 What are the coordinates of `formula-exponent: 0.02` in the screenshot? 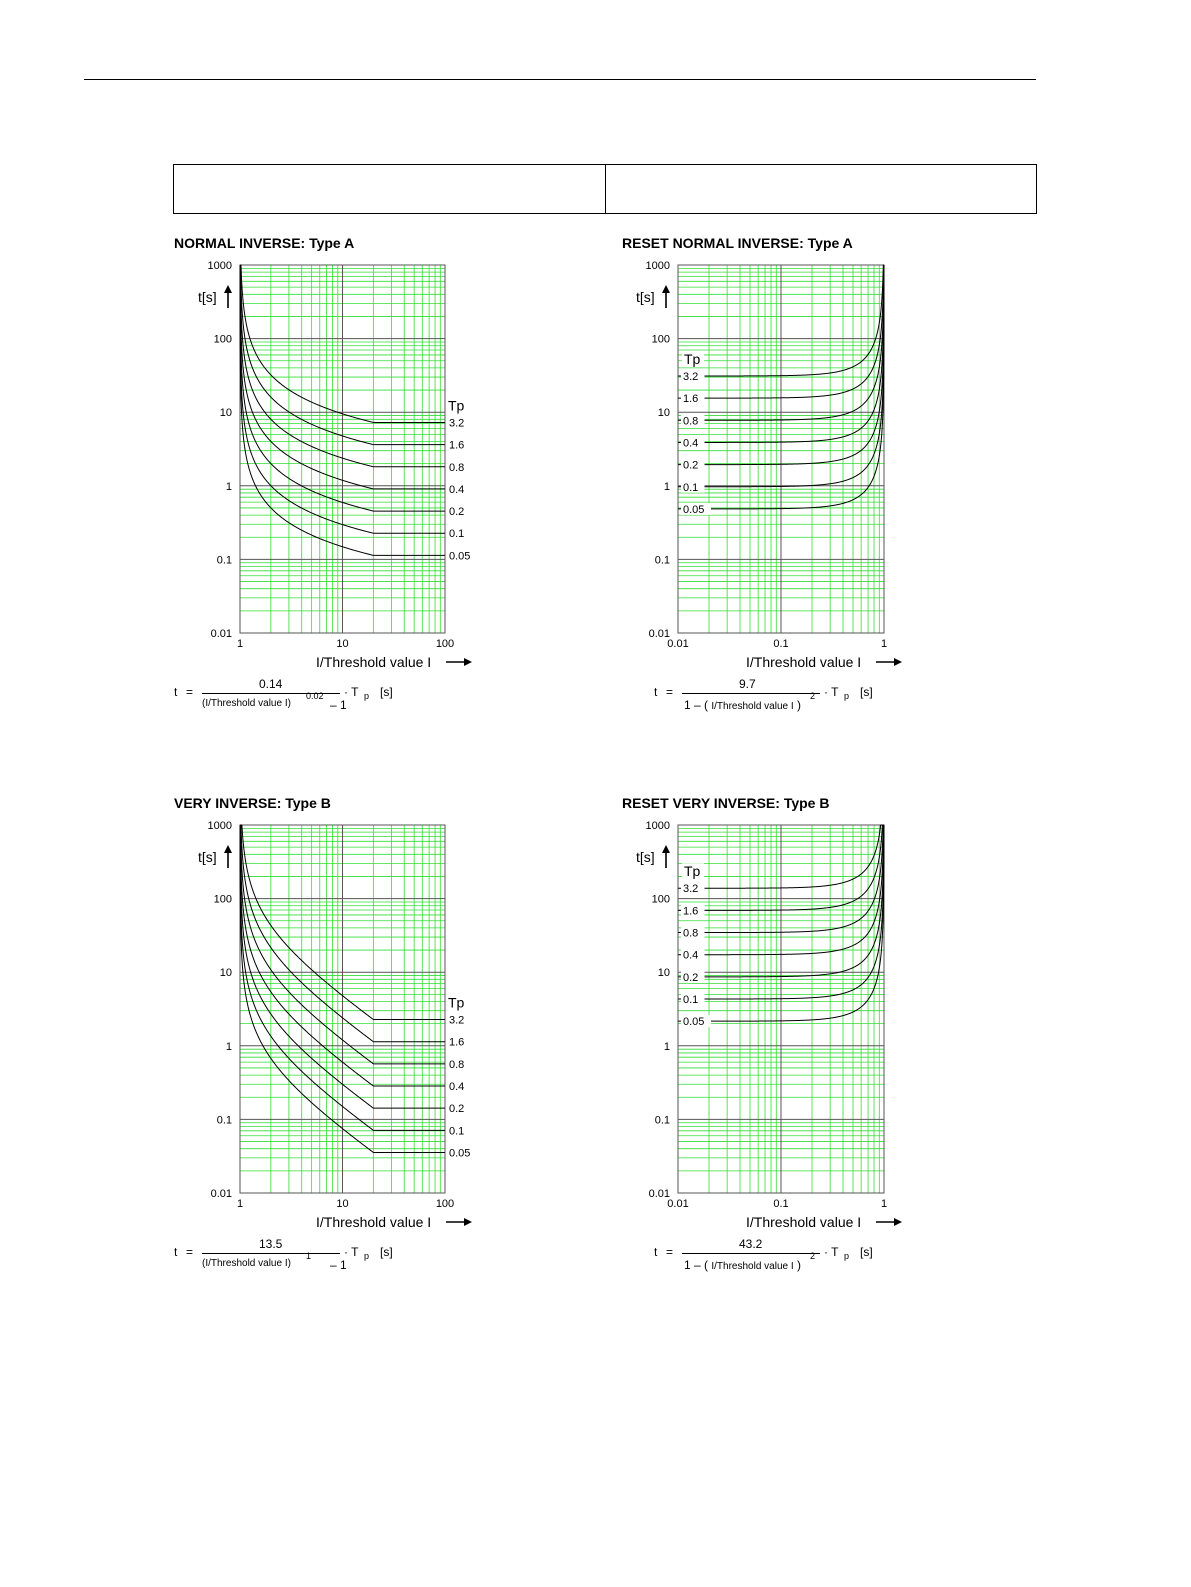 It's located at (315, 696).